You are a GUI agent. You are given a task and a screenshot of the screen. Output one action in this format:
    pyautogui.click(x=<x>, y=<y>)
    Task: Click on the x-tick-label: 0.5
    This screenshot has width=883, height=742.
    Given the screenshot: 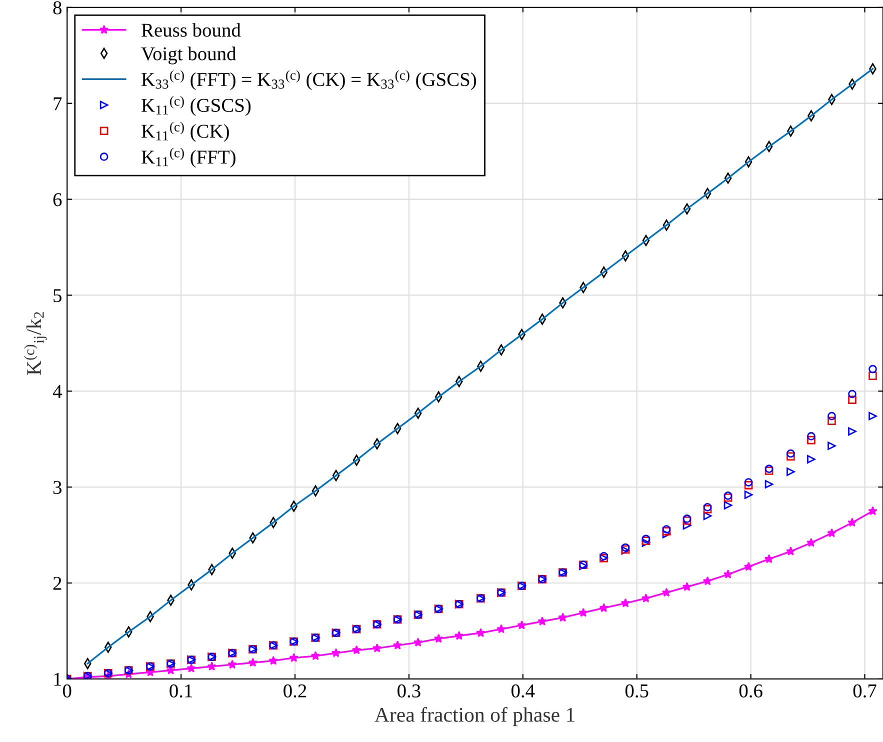 What is the action you would take?
    pyautogui.click(x=636, y=691)
    